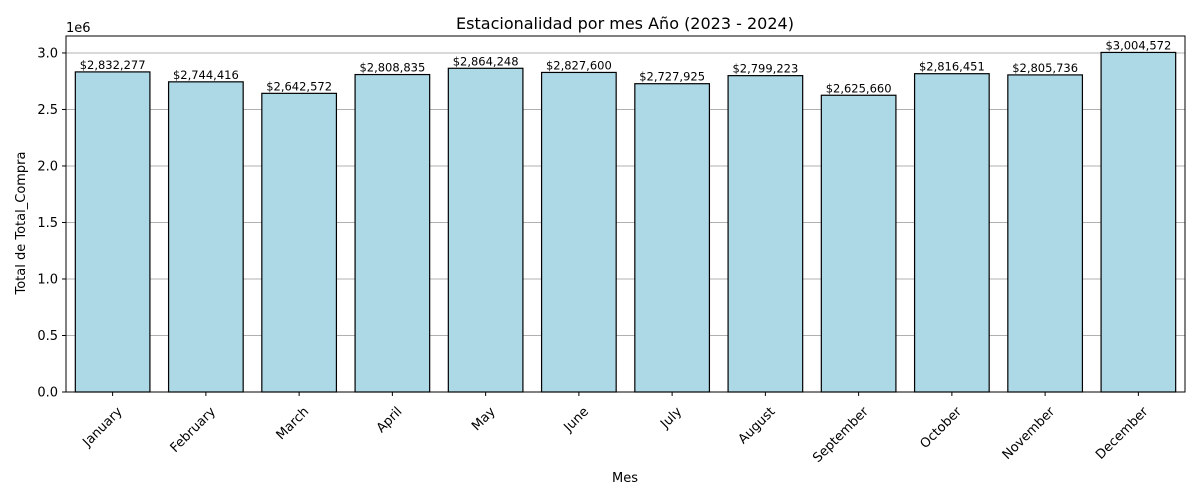 This screenshot has width=1200, height=500. What do you see at coordinates (576, 419) in the screenshot?
I see `x-tick-label: June` at bounding box center [576, 419].